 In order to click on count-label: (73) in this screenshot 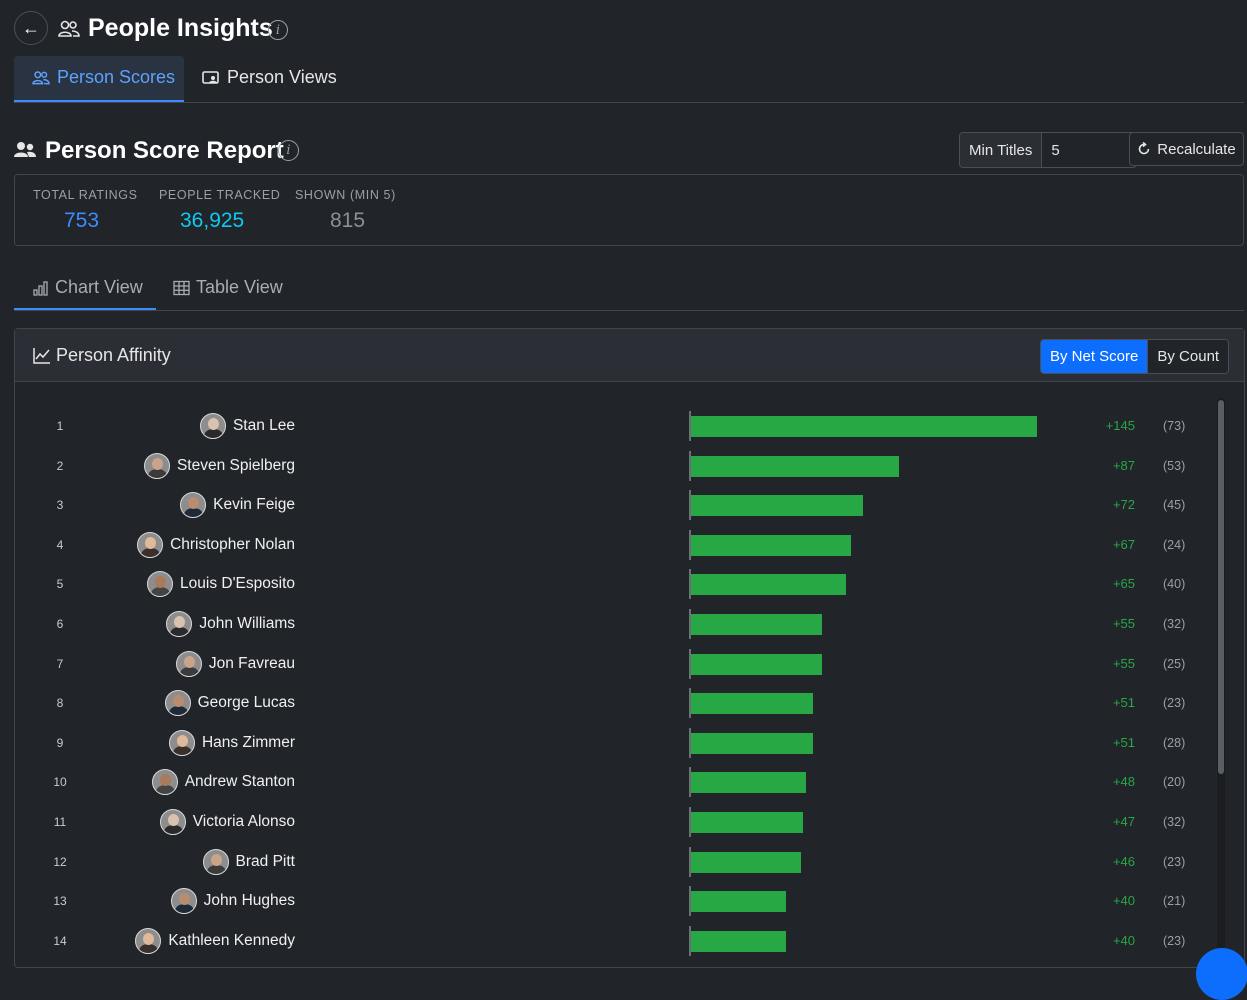, I will do `click(1174, 426)`.